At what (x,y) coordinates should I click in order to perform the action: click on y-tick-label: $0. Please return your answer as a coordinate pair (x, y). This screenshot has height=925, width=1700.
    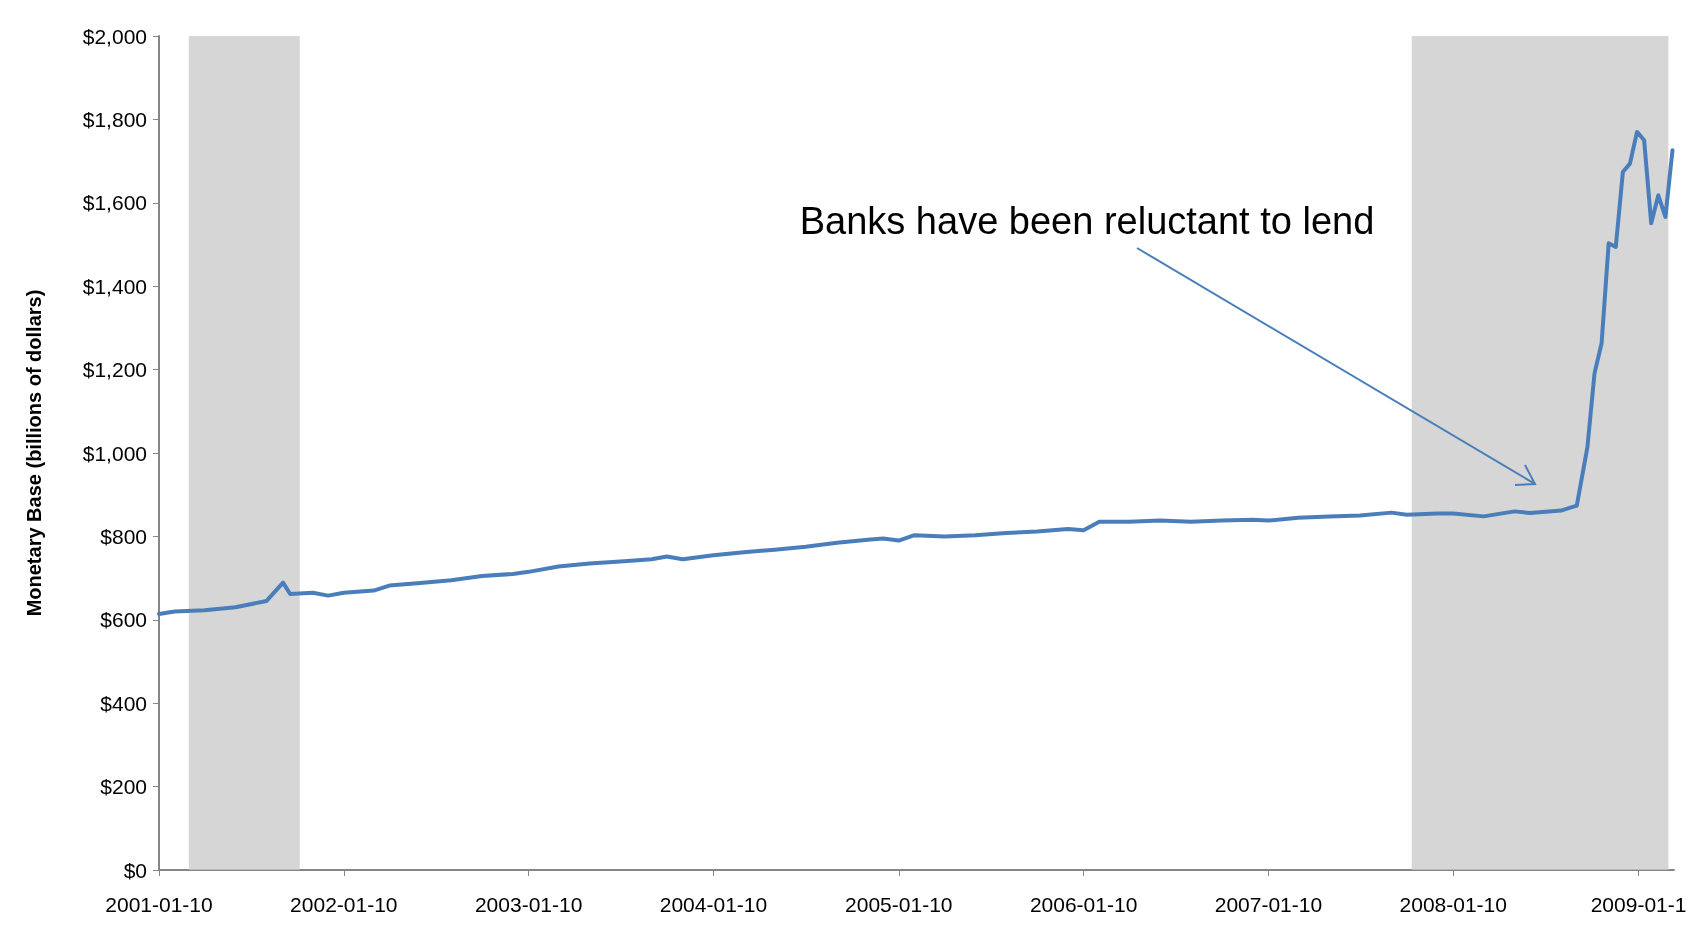
    Looking at the image, I should click on (135, 870).